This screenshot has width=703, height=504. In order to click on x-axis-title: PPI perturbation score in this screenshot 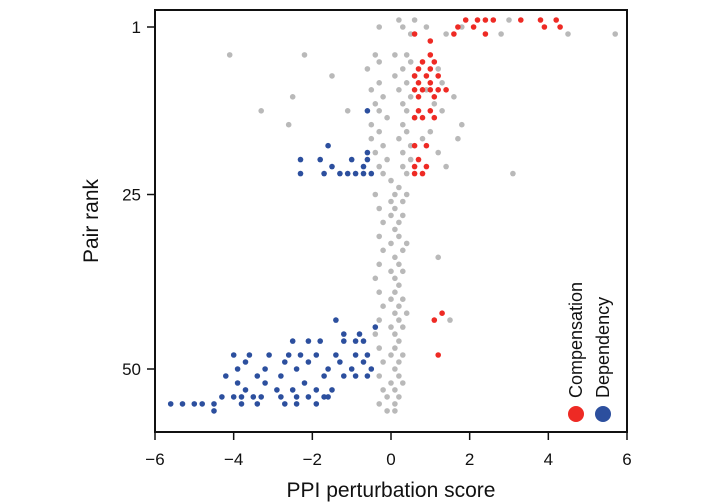, I will do `click(391, 490)`.